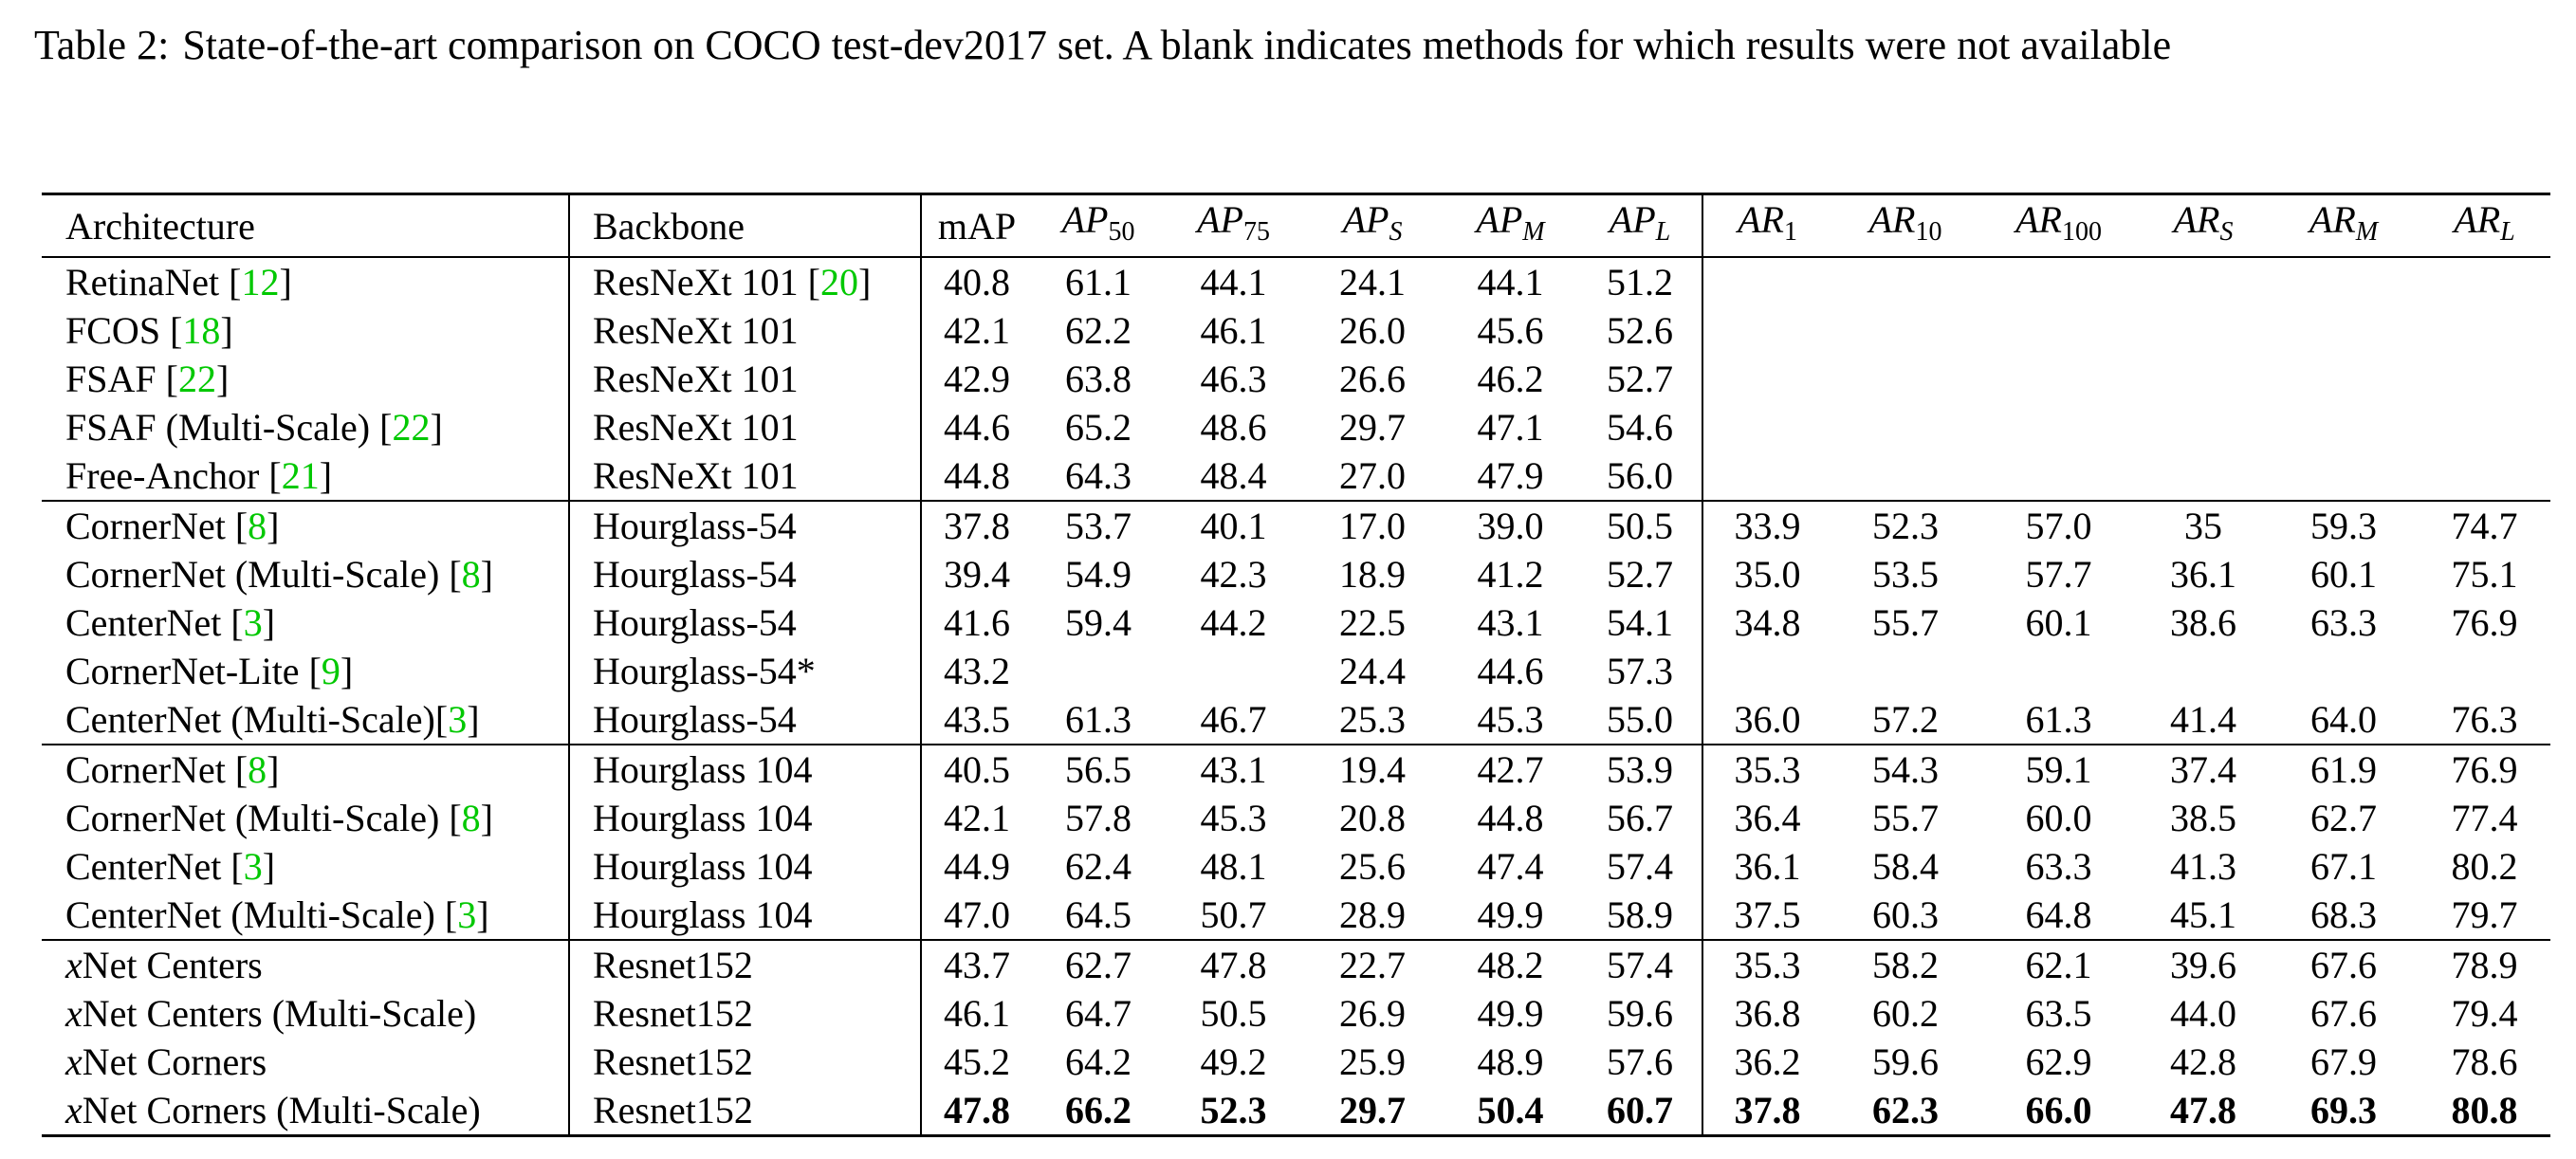 The width and height of the screenshot is (2576, 1159). I want to click on cell-ar10: 52.3, so click(1905, 526).